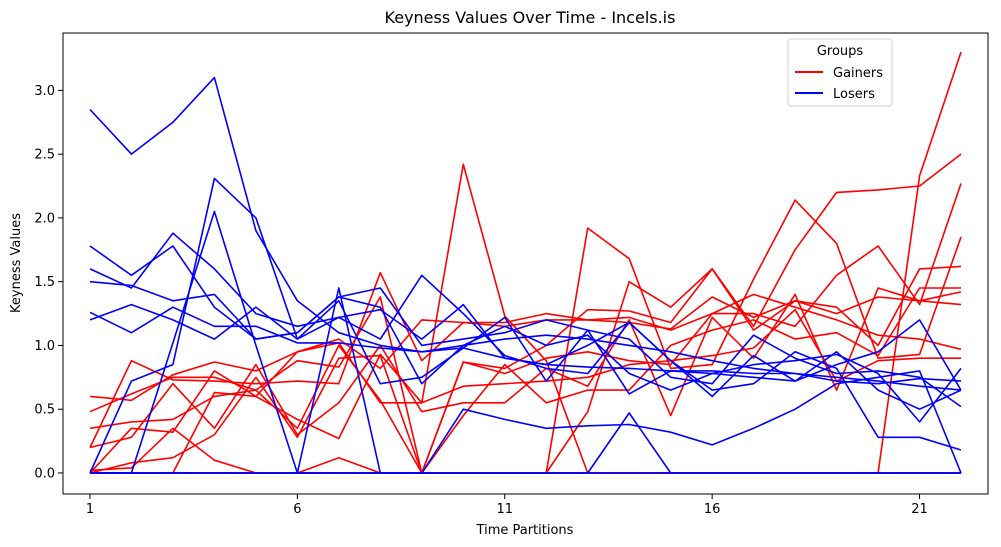 The height and width of the screenshot is (547, 1001). What do you see at coordinates (504, 509) in the screenshot?
I see `x-tick-label: 11` at bounding box center [504, 509].